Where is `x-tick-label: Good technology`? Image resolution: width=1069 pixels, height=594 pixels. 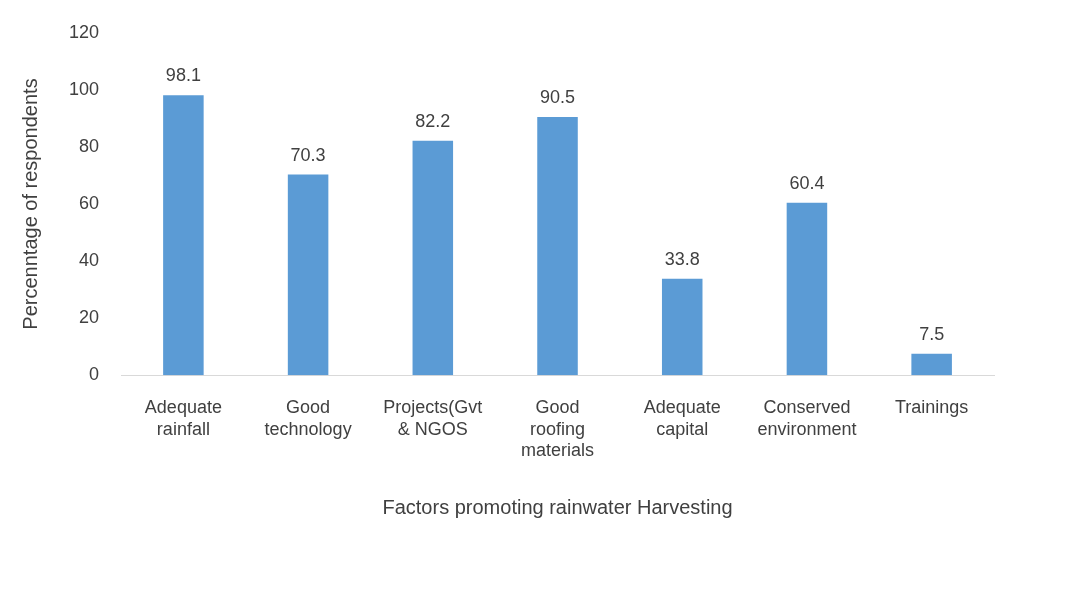 x-tick-label: Good technology is located at coordinates (308, 417).